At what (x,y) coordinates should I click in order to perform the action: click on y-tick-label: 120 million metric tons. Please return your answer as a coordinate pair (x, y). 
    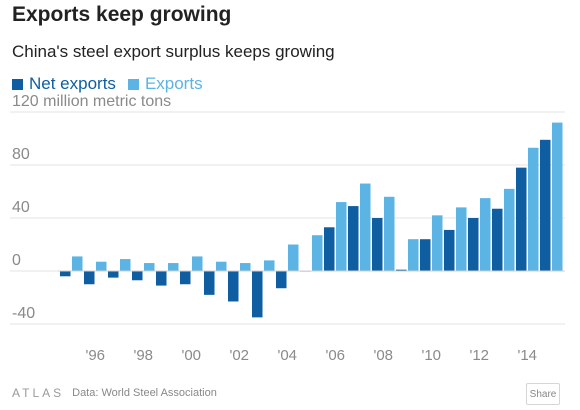
    Looking at the image, I should click on (91, 101).